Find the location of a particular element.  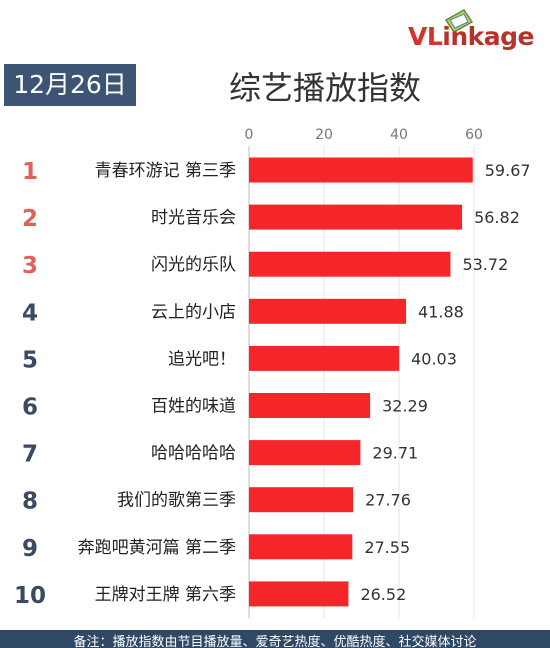

category-label: 我们的歌第三季 is located at coordinates (176, 501).